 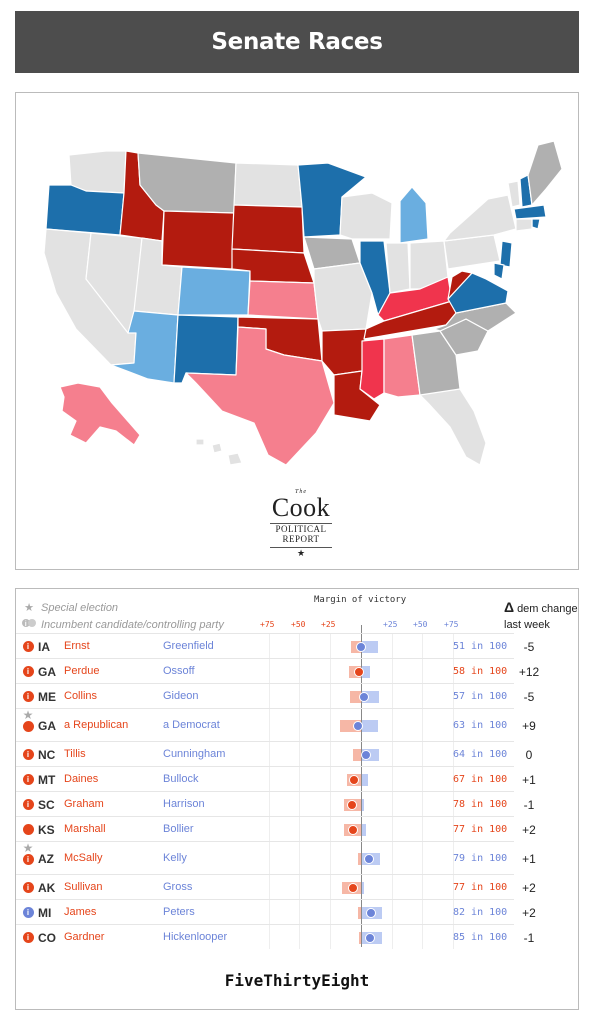 What do you see at coordinates (480, 754) in the screenshot?
I see `win-odds: 64 in 100` at bounding box center [480, 754].